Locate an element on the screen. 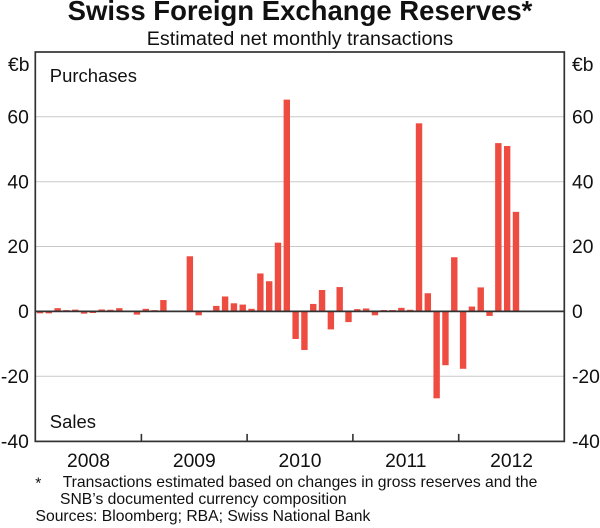 This screenshot has width=600, height=528. svg-text: Purchases is located at coordinates (93, 75).